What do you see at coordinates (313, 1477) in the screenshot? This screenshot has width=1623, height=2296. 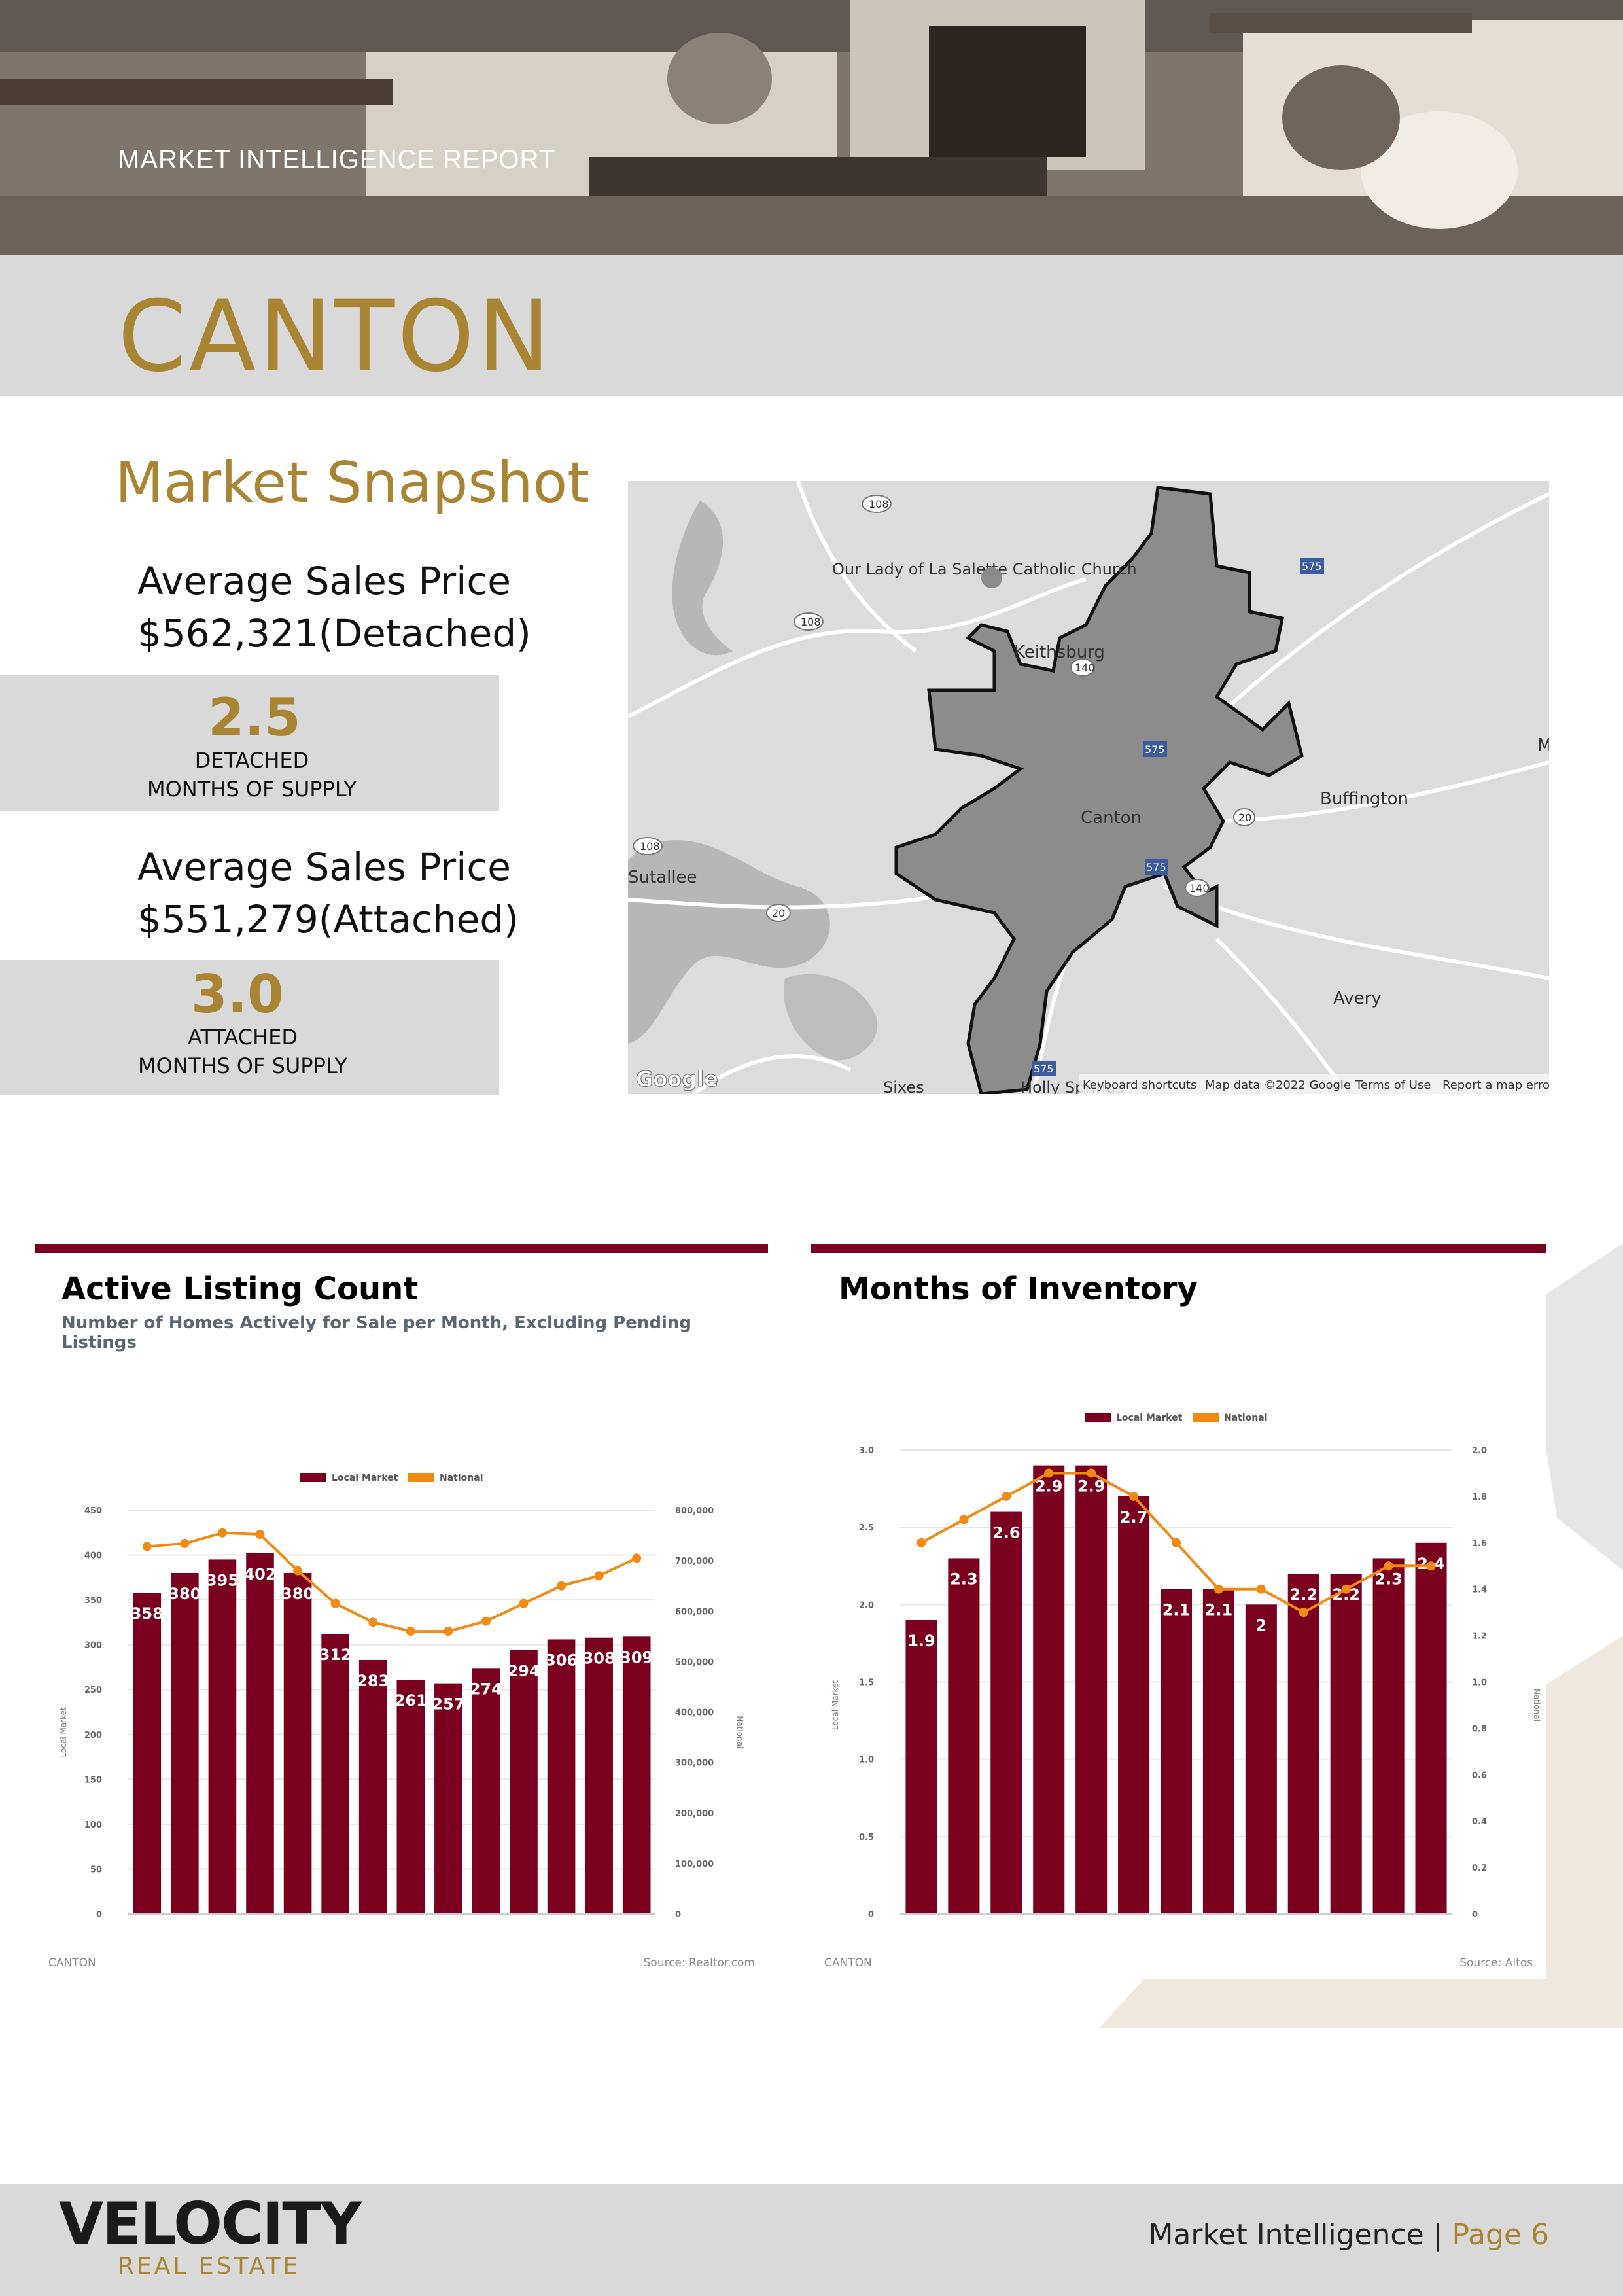 I see `chart1-legend-swatch-local` at bounding box center [313, 1477].